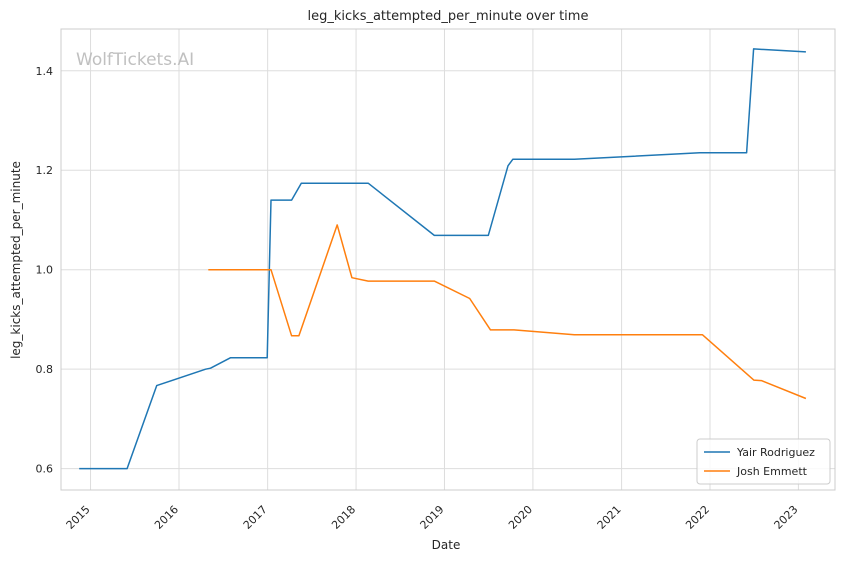 This screenshot has height=561, width=844. I want to click on y-axis-ticks: 0.6 0.8 1.0 1.2 1.4, so click(45, 270).